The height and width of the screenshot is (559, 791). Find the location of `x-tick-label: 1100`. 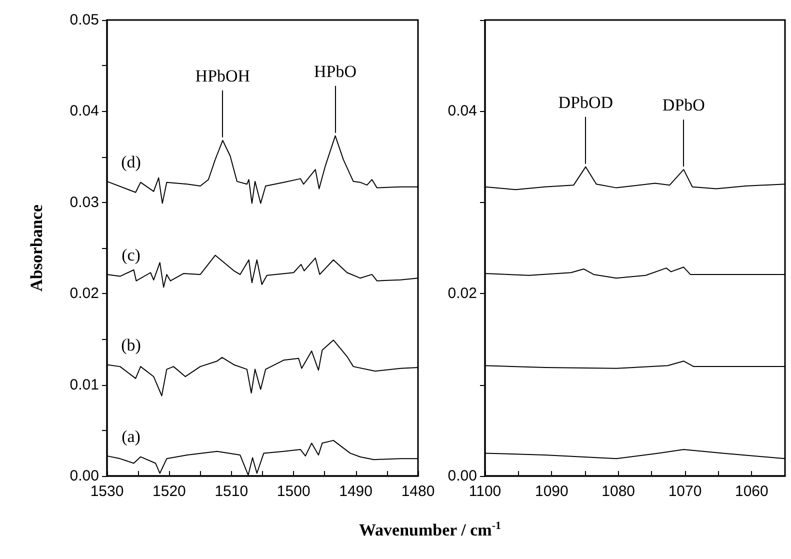

x-tick-label: 1100 is located at coordinates (485, 491).